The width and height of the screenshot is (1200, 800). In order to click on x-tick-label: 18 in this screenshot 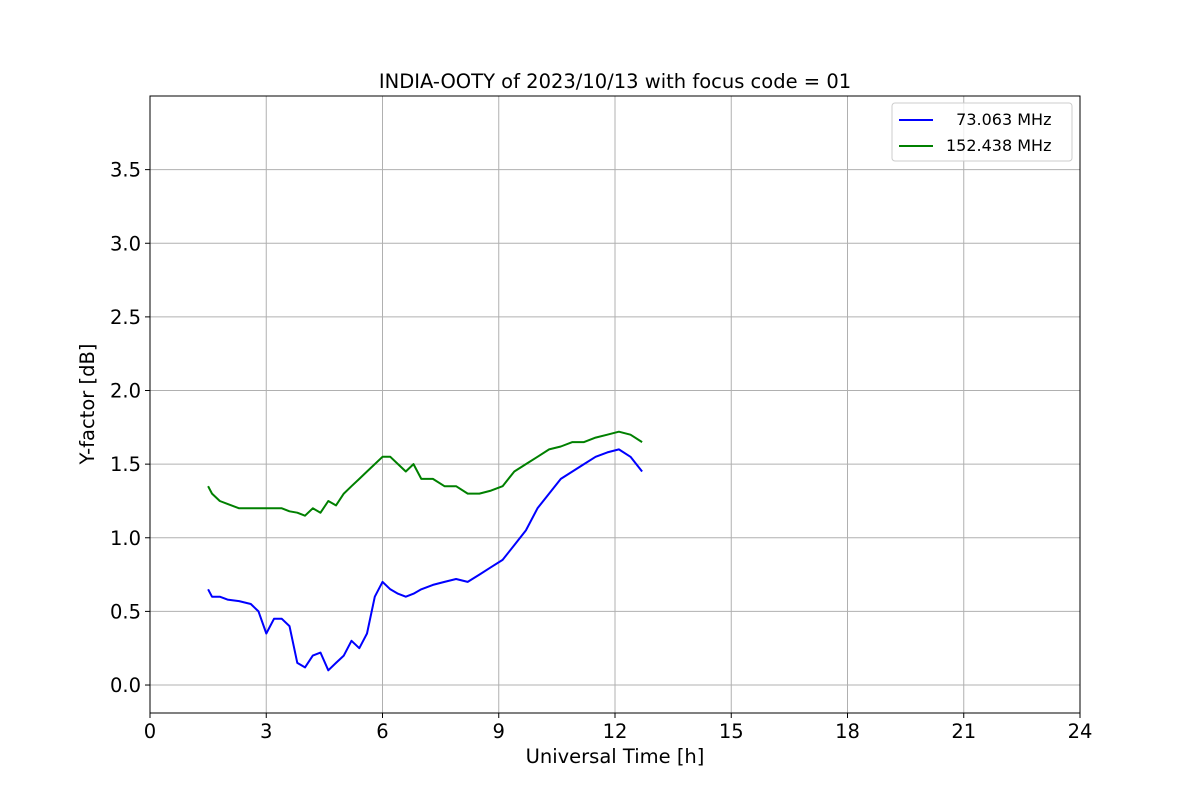, I will do `click(847, 731)`.